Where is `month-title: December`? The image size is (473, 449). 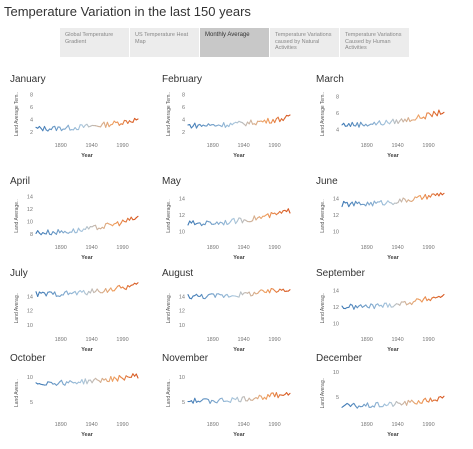 month-title: December is located at coordinates (339, 358).